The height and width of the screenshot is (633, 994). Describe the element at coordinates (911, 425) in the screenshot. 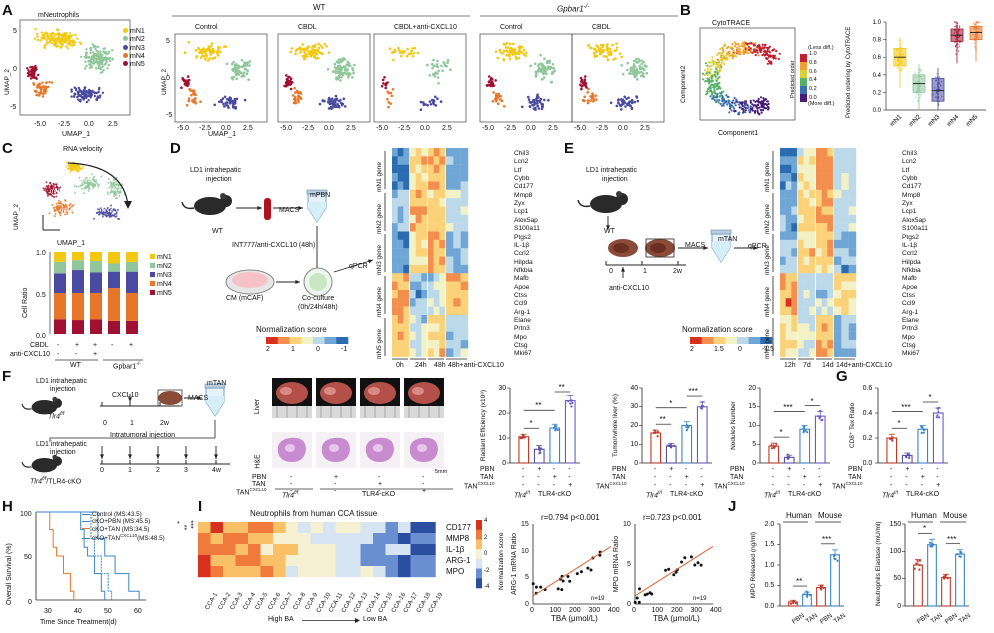

I see `g-chart` at that location.